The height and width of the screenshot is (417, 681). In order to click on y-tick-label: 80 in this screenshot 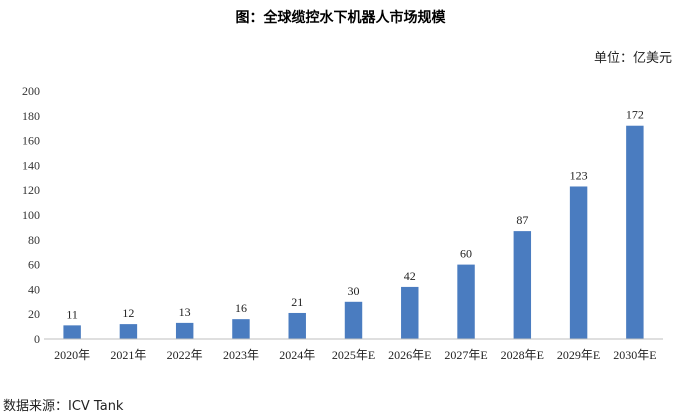, I will do `click(34, 240)`.